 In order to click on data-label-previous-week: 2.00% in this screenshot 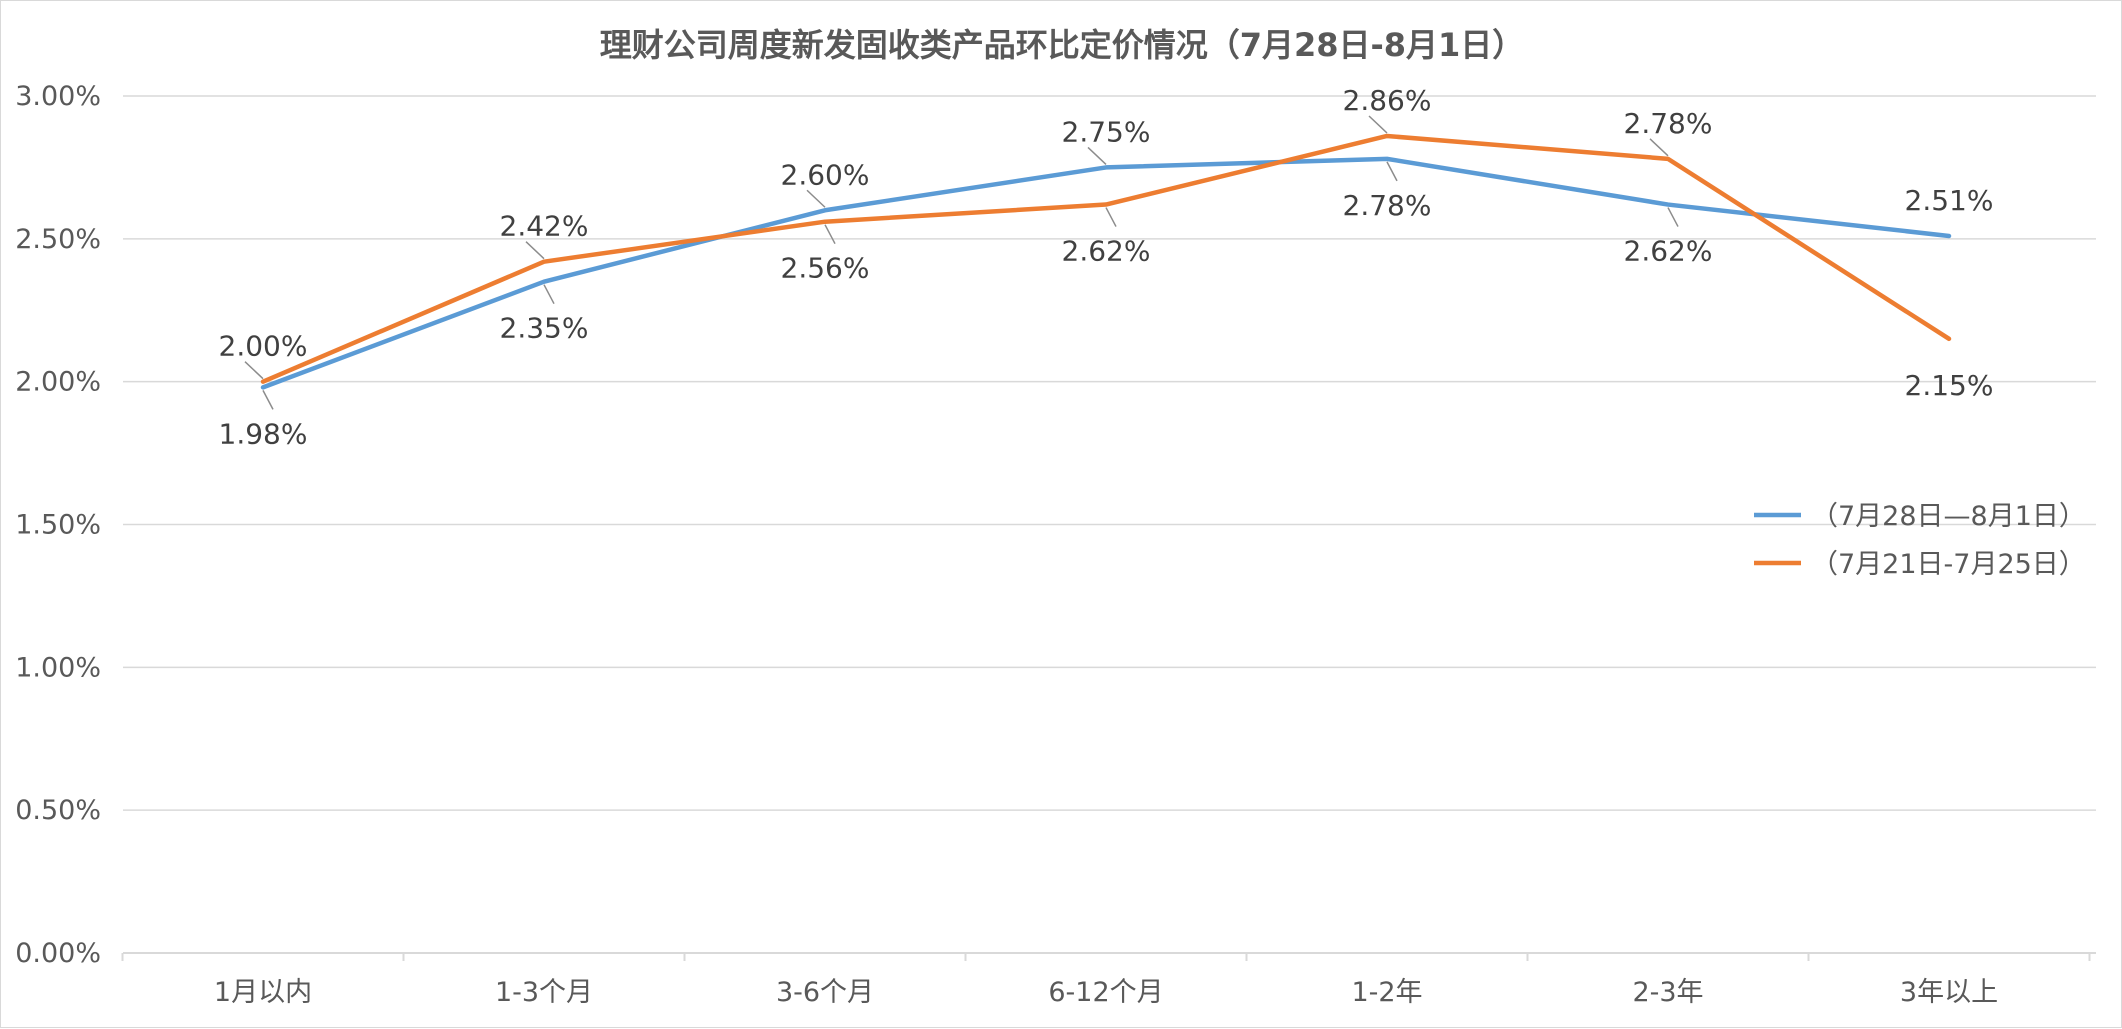, I will do `click(263, 346)`.